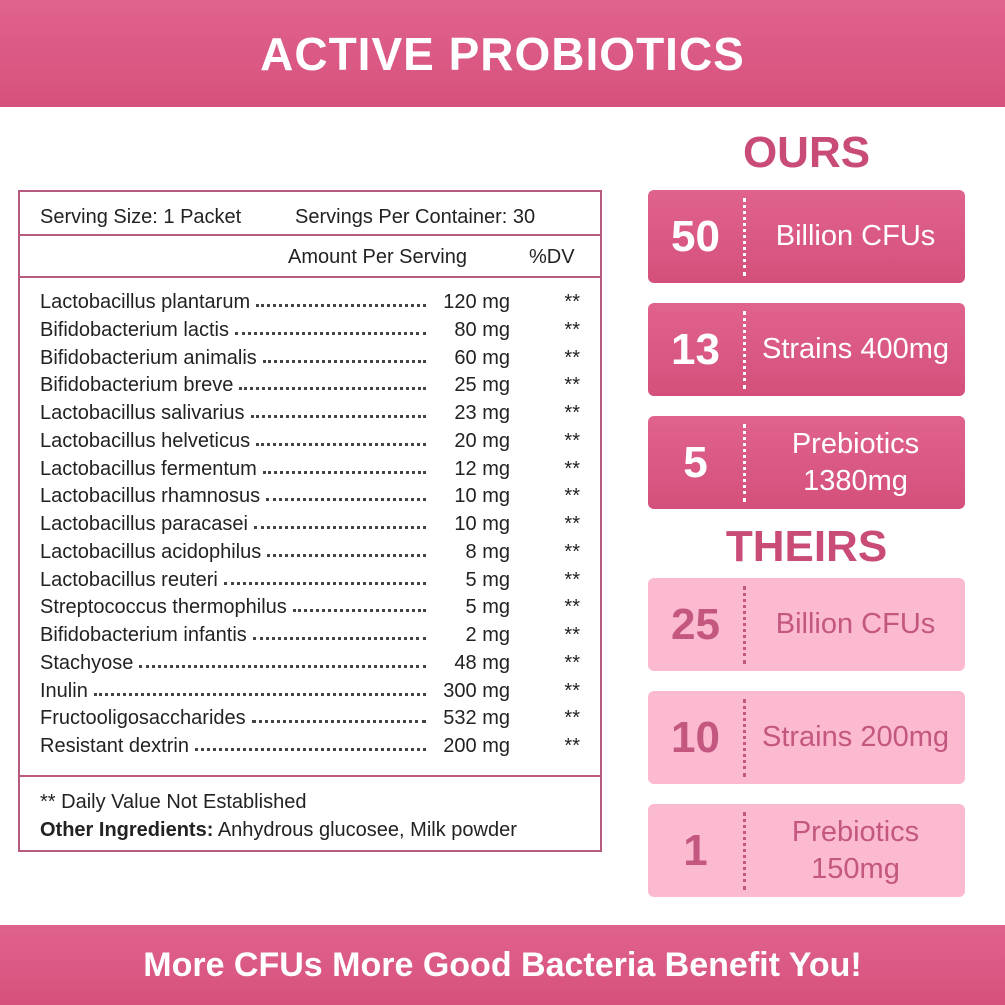  What do you see at coordinates (173, 802) in the screenshot?
I see `footnote: ** Daily Value Not Established` at bounding box center [173, 802].